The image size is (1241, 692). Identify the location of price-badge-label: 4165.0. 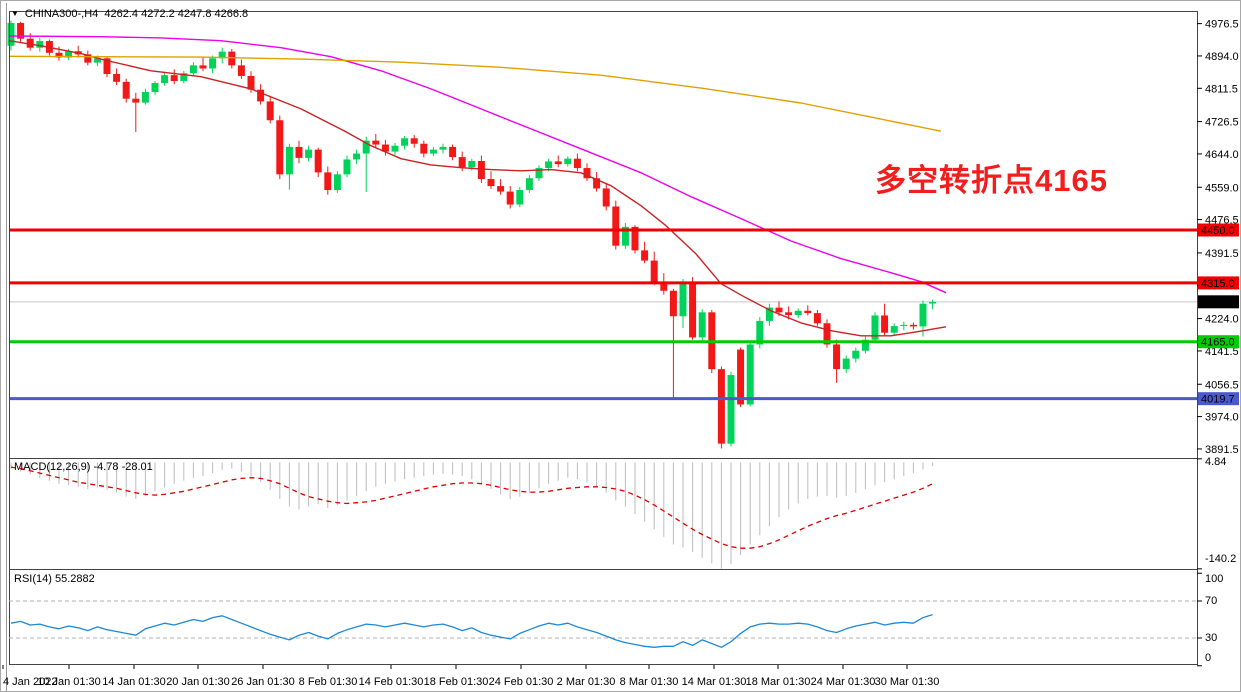
(1218, 343).